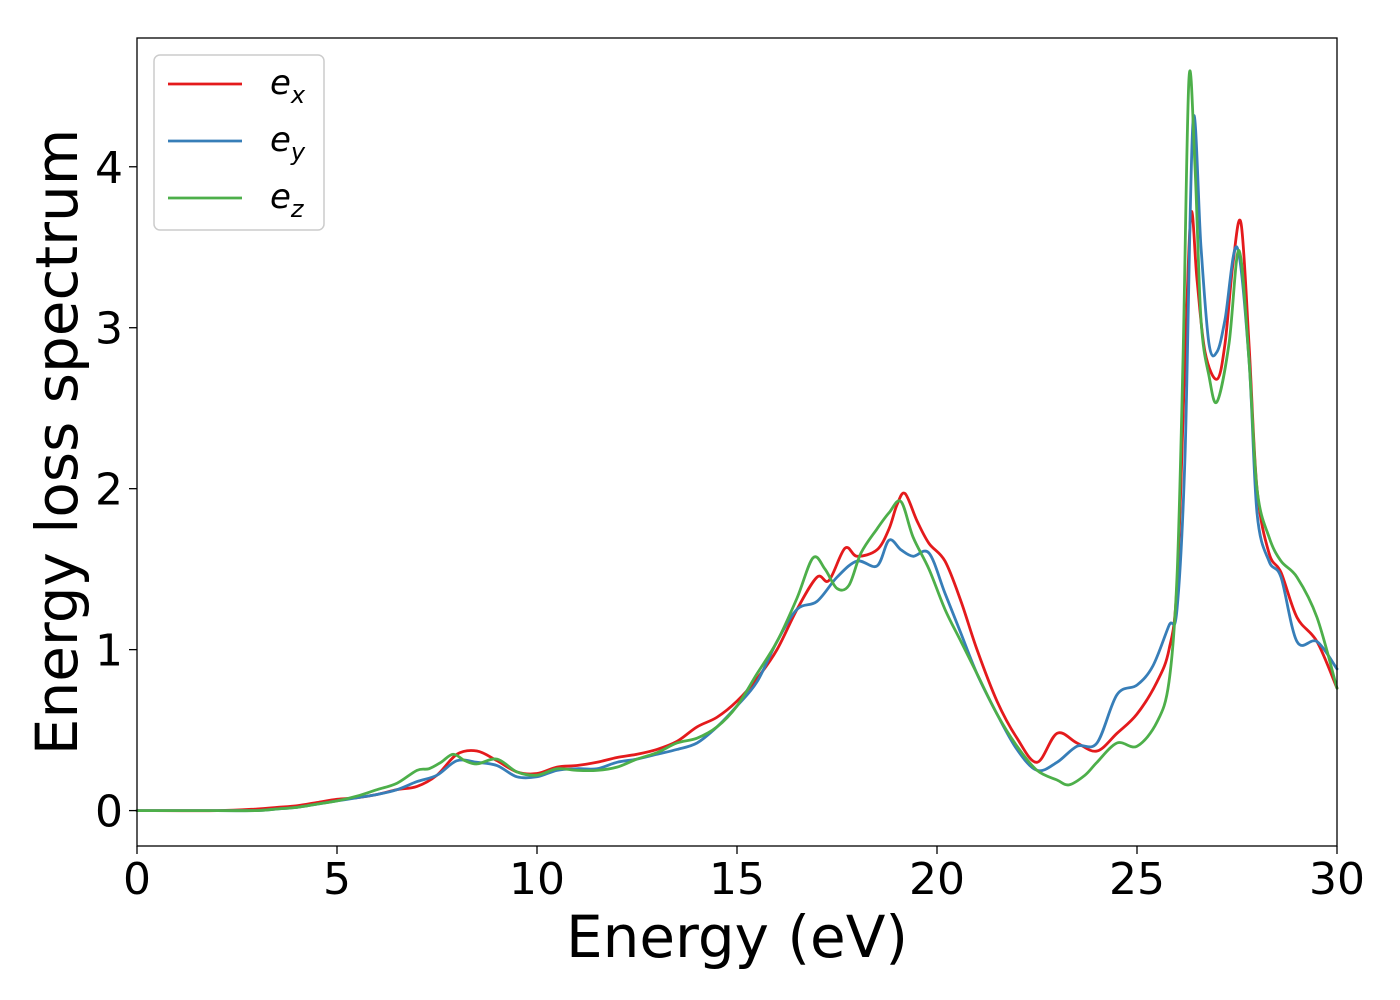  Describe the element at coordinates (137, 879) in the screenshot. I see `x-tick-label: 0` at that location.